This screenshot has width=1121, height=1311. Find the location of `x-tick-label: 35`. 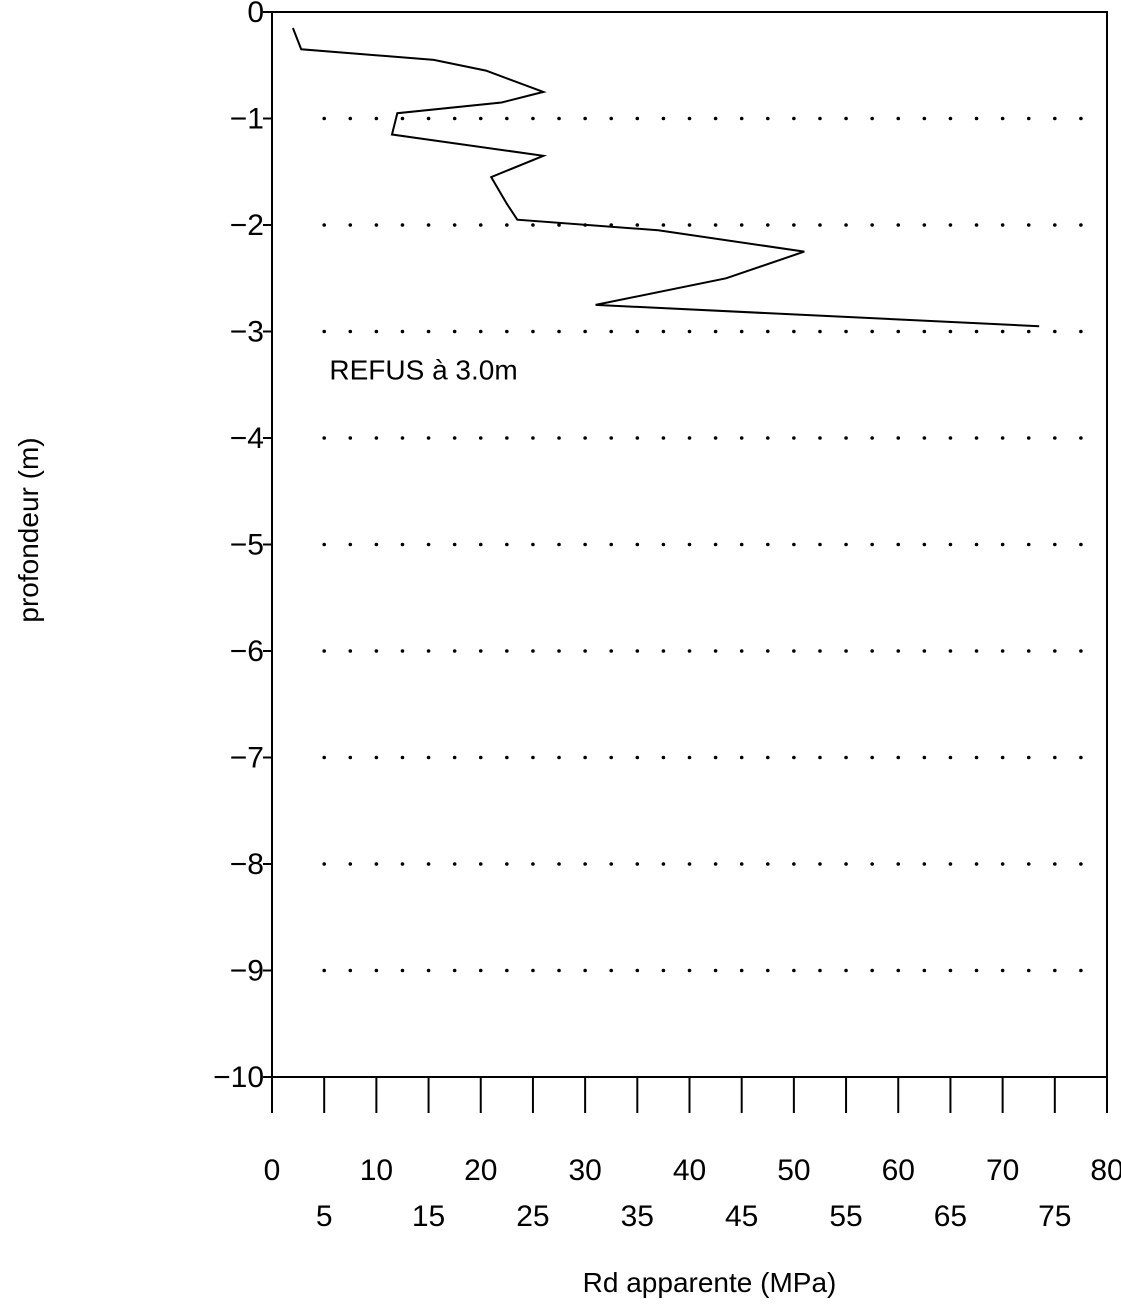

x-tick-label: 35 is located at coordinates (637, 1216).